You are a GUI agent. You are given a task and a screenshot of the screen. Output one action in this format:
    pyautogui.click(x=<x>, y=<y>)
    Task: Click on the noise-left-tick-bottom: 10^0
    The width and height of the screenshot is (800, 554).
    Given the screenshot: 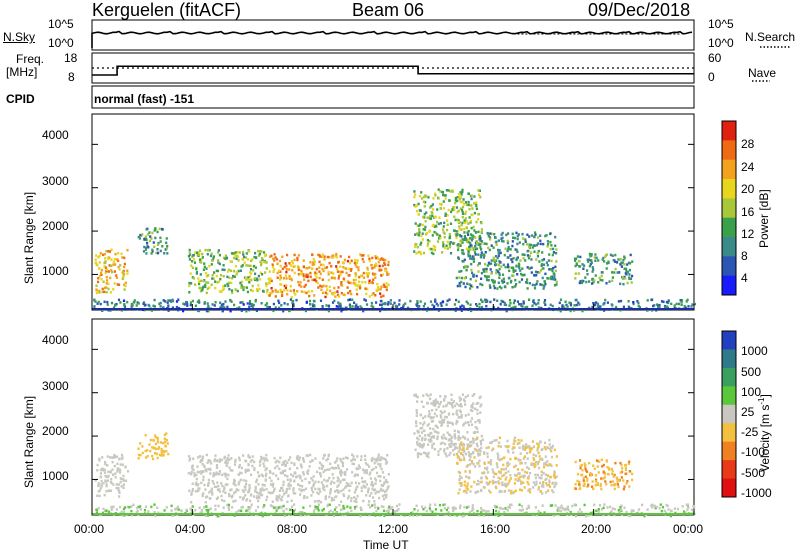 What is the action you would take?
    pyautogui.click(x=61, y=43)
    